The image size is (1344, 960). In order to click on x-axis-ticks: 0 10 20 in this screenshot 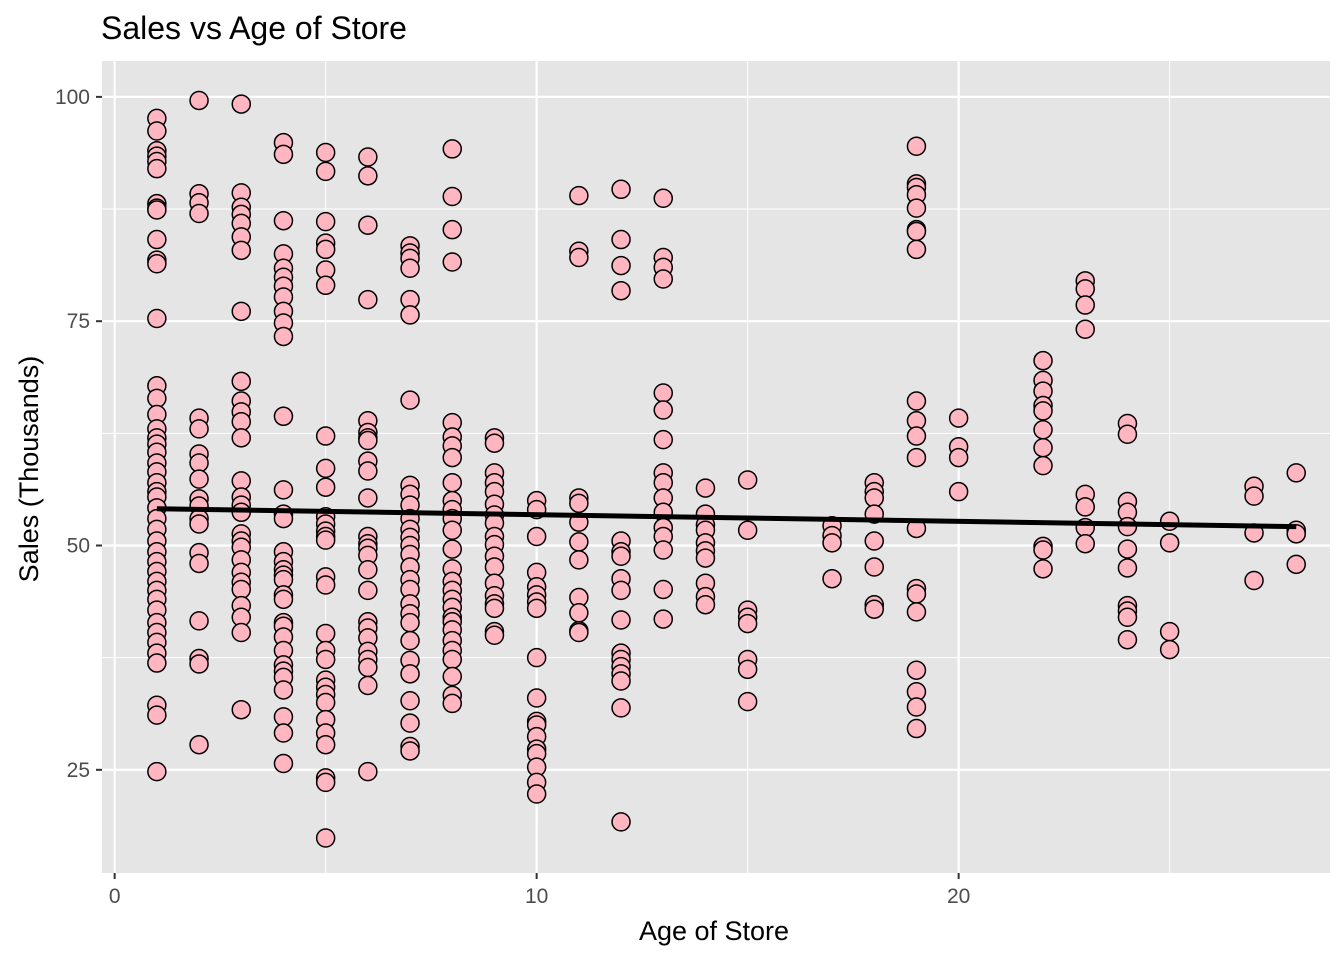, I will do `click(539, 890)`.